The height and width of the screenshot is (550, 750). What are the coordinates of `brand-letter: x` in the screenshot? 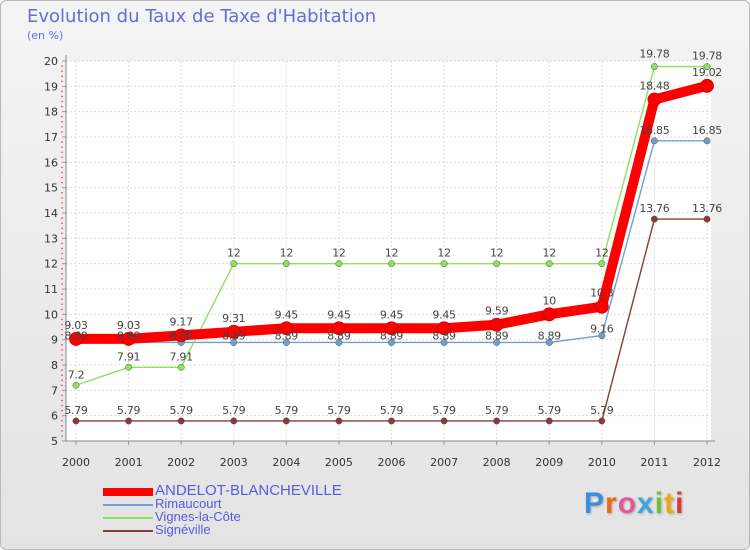 It's located at (646, 503).